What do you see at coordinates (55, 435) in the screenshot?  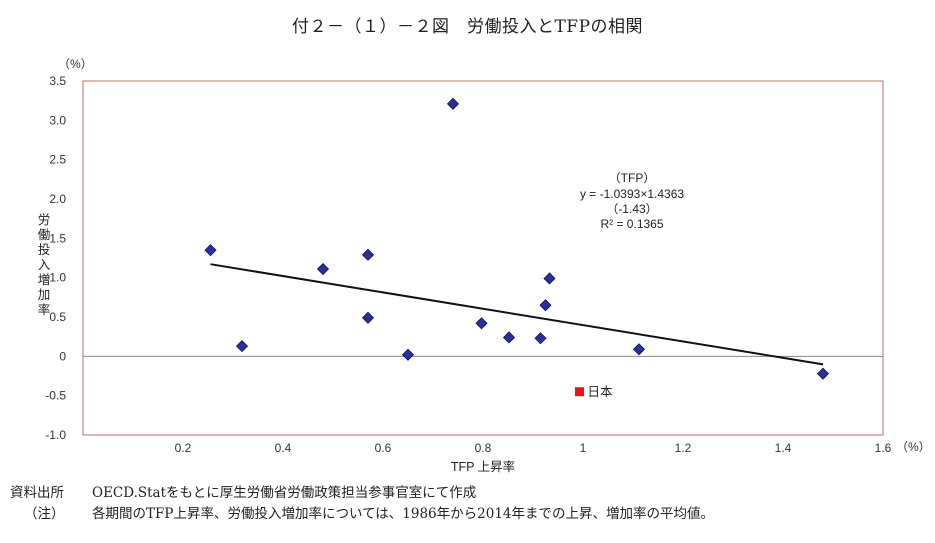 I see `y-tick-label: -1.0` at bounding box center [55, 435].